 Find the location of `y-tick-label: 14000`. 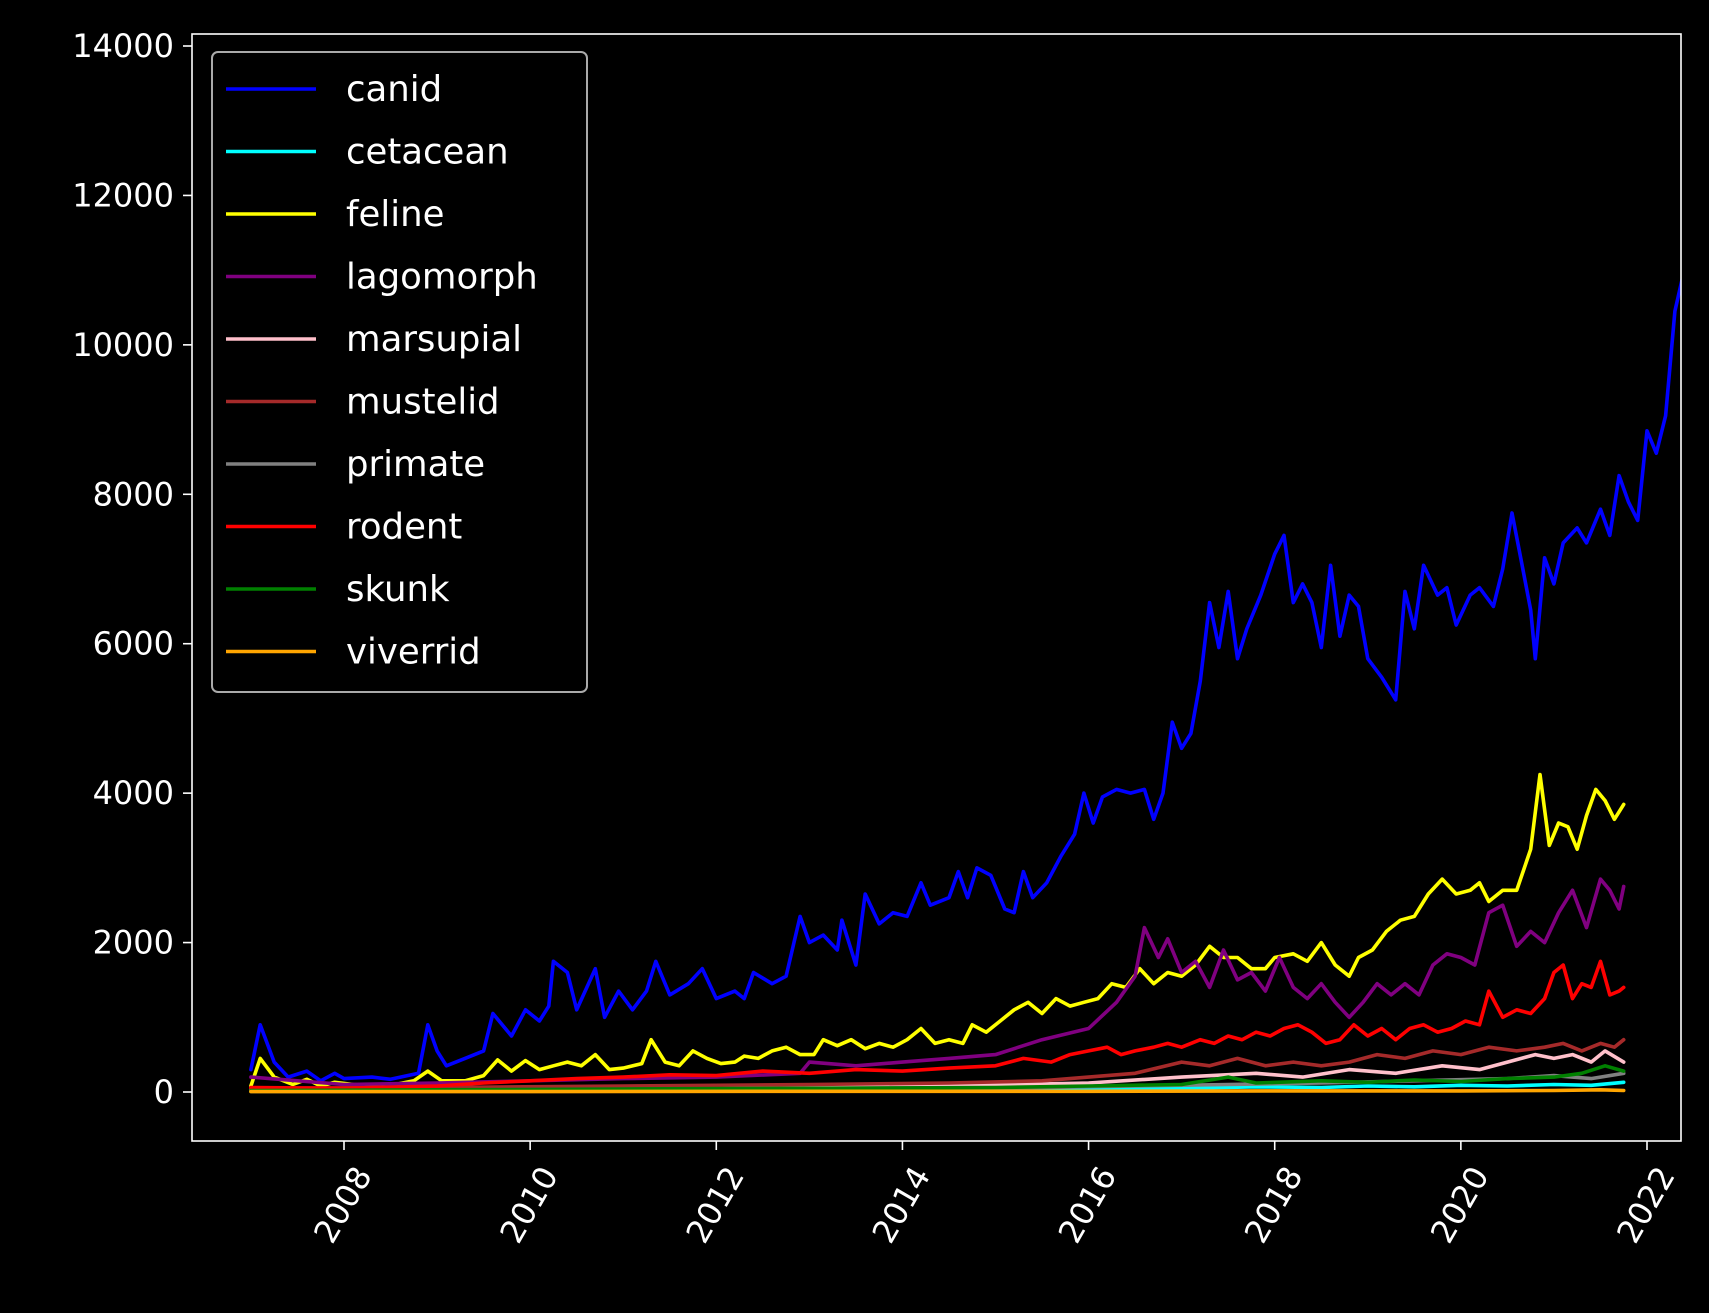

y-tick-label: 14000 is located at coordinates (123, 46).